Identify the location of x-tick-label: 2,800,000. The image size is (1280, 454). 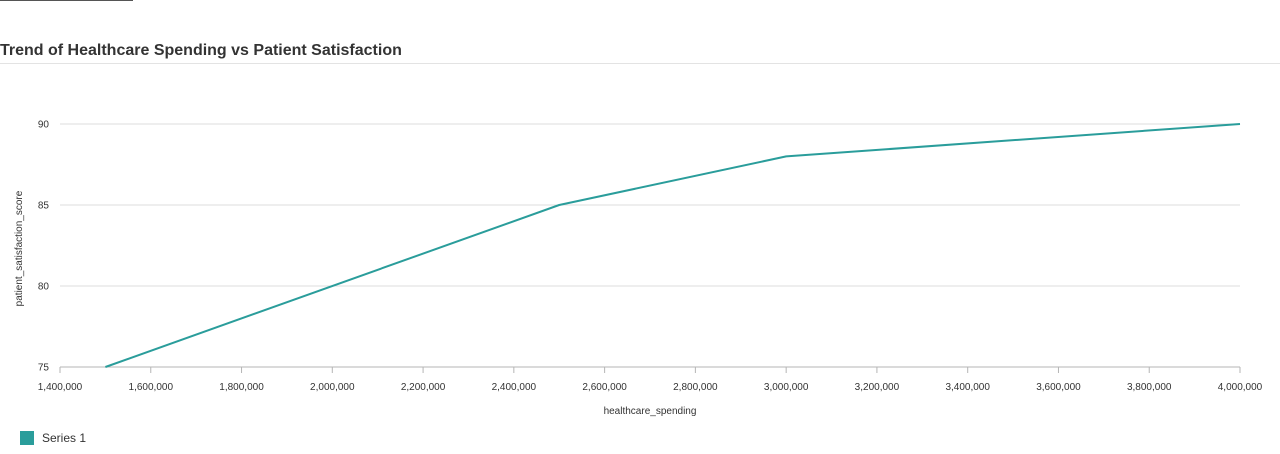
(695, 387).